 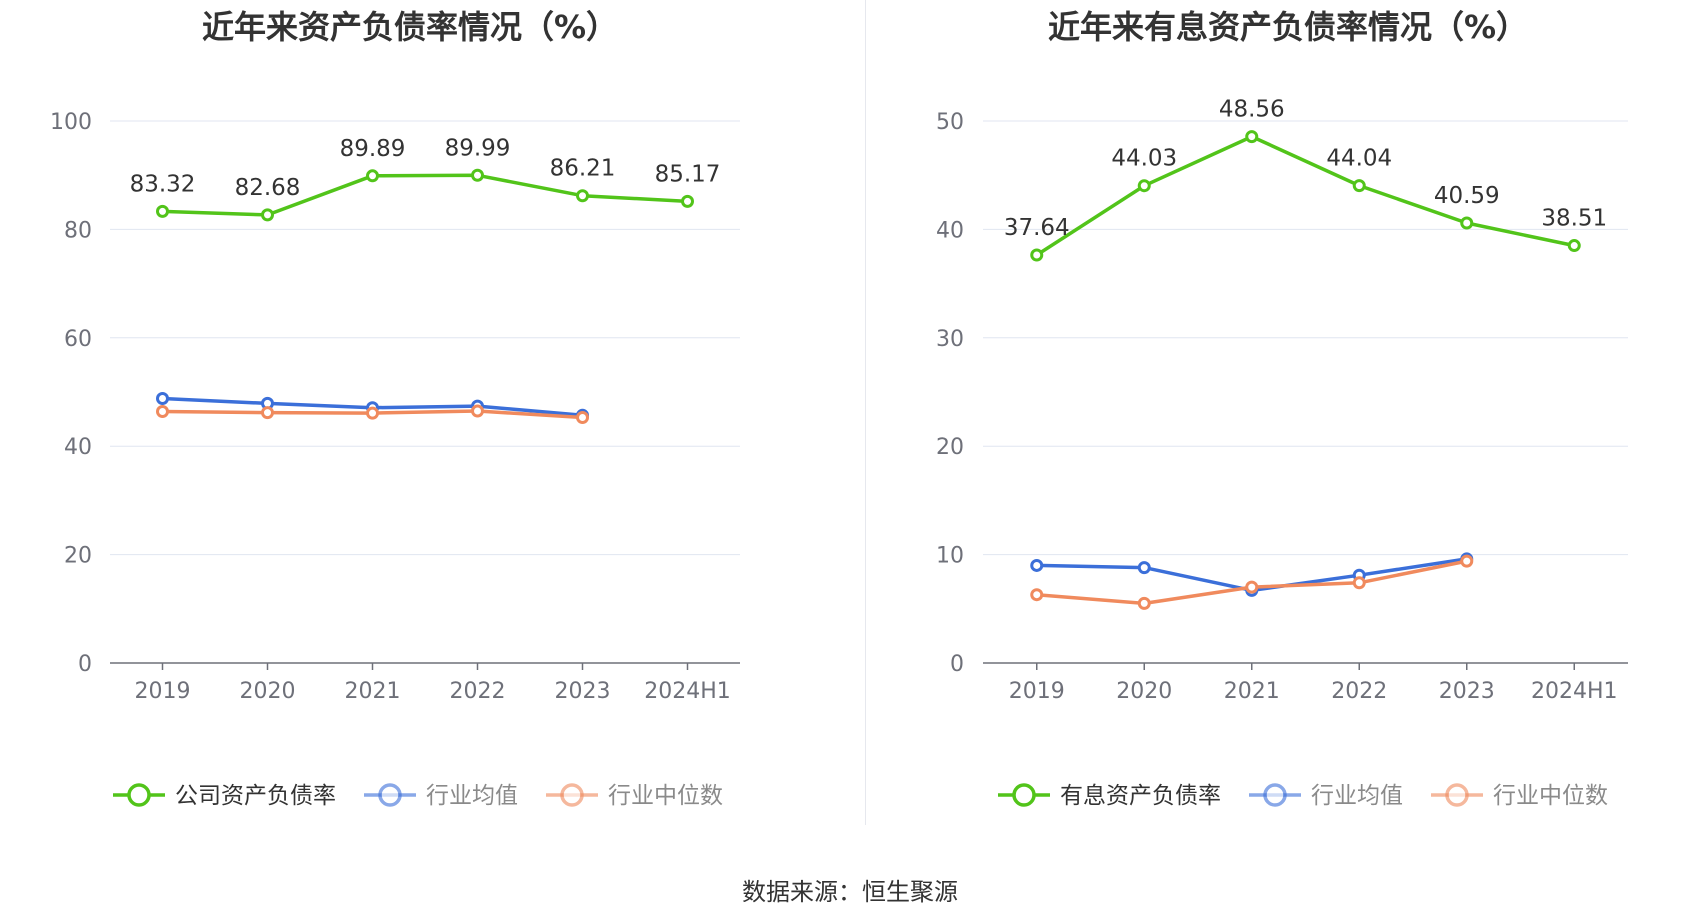 I want to click on legend-item: 公司资产负债率, so click(x=224, y=796).